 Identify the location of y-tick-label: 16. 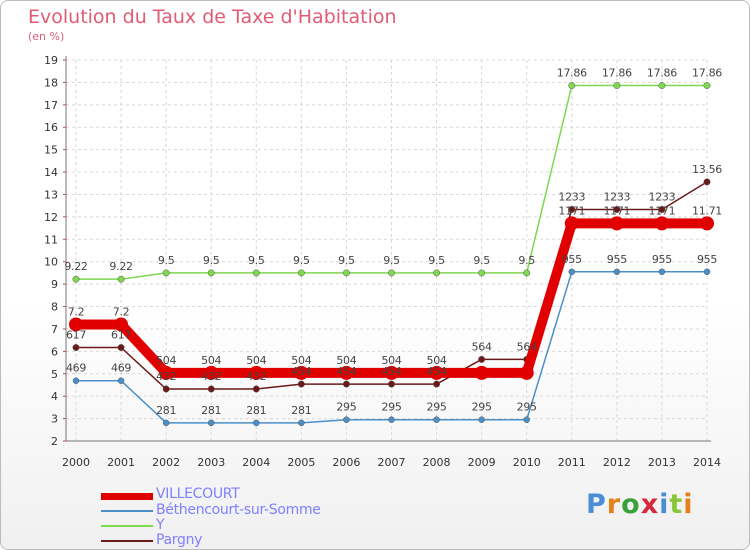
(51, 127).